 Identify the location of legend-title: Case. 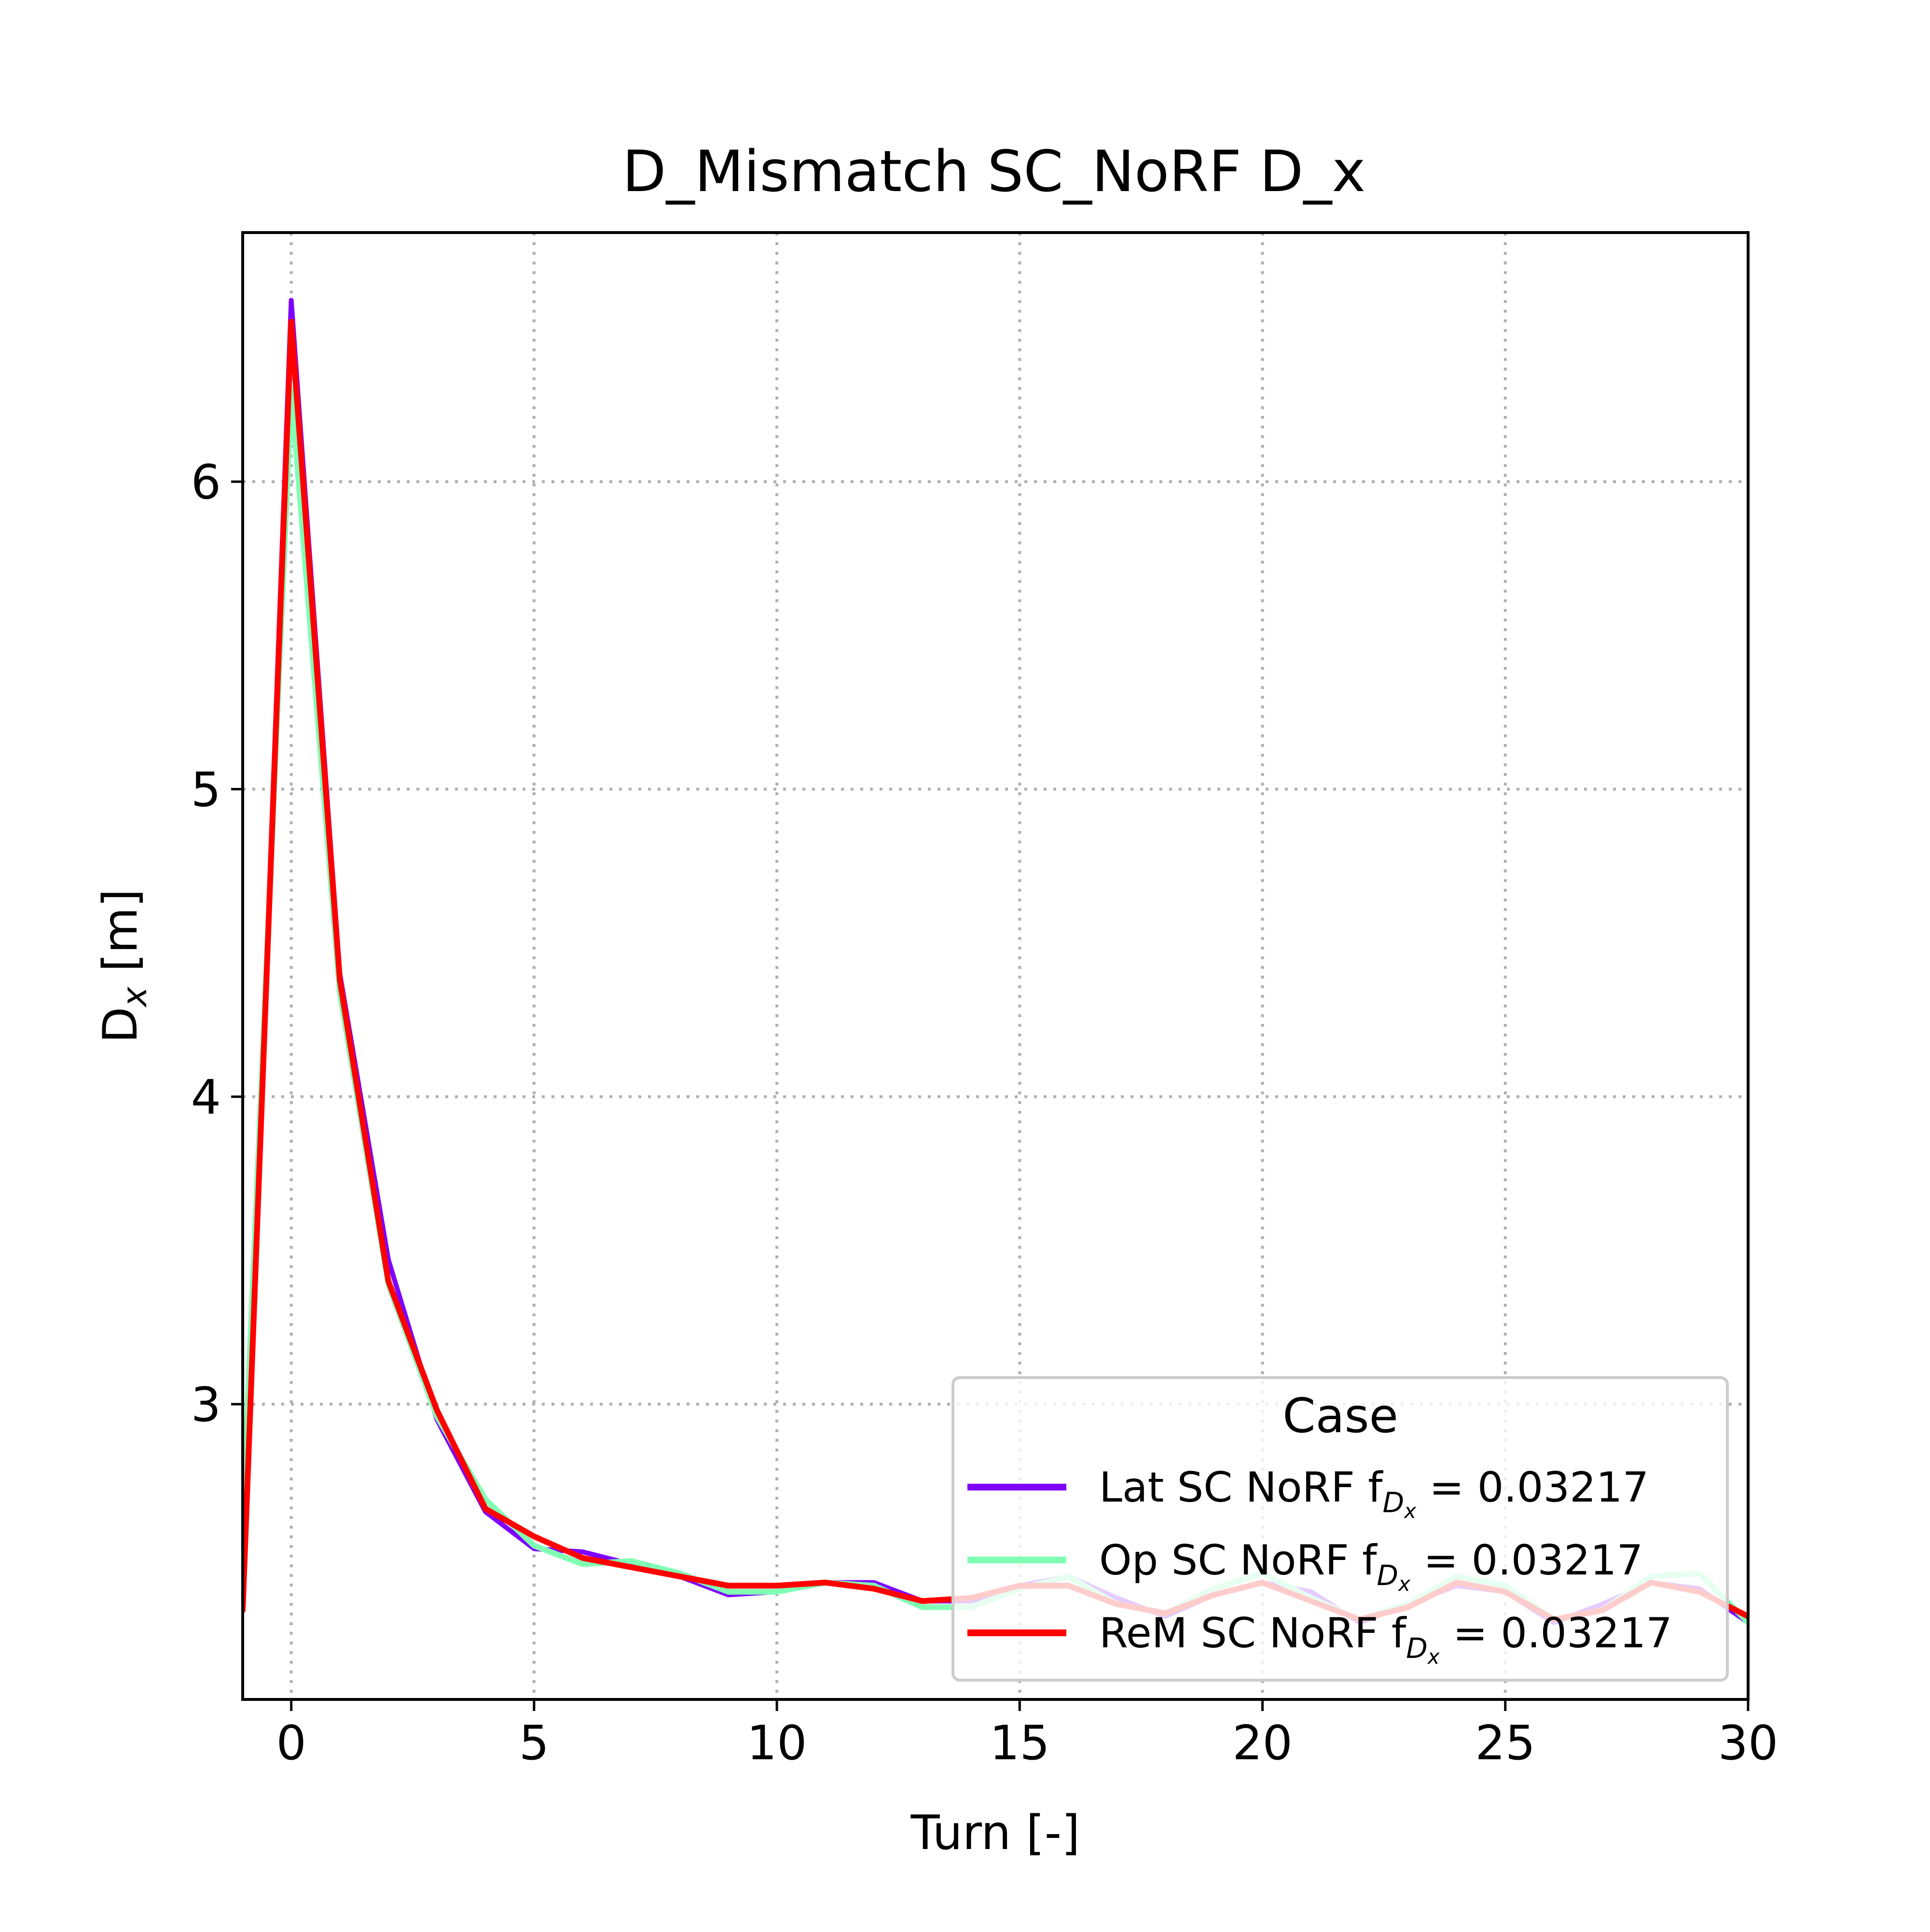
(1340, 1416).